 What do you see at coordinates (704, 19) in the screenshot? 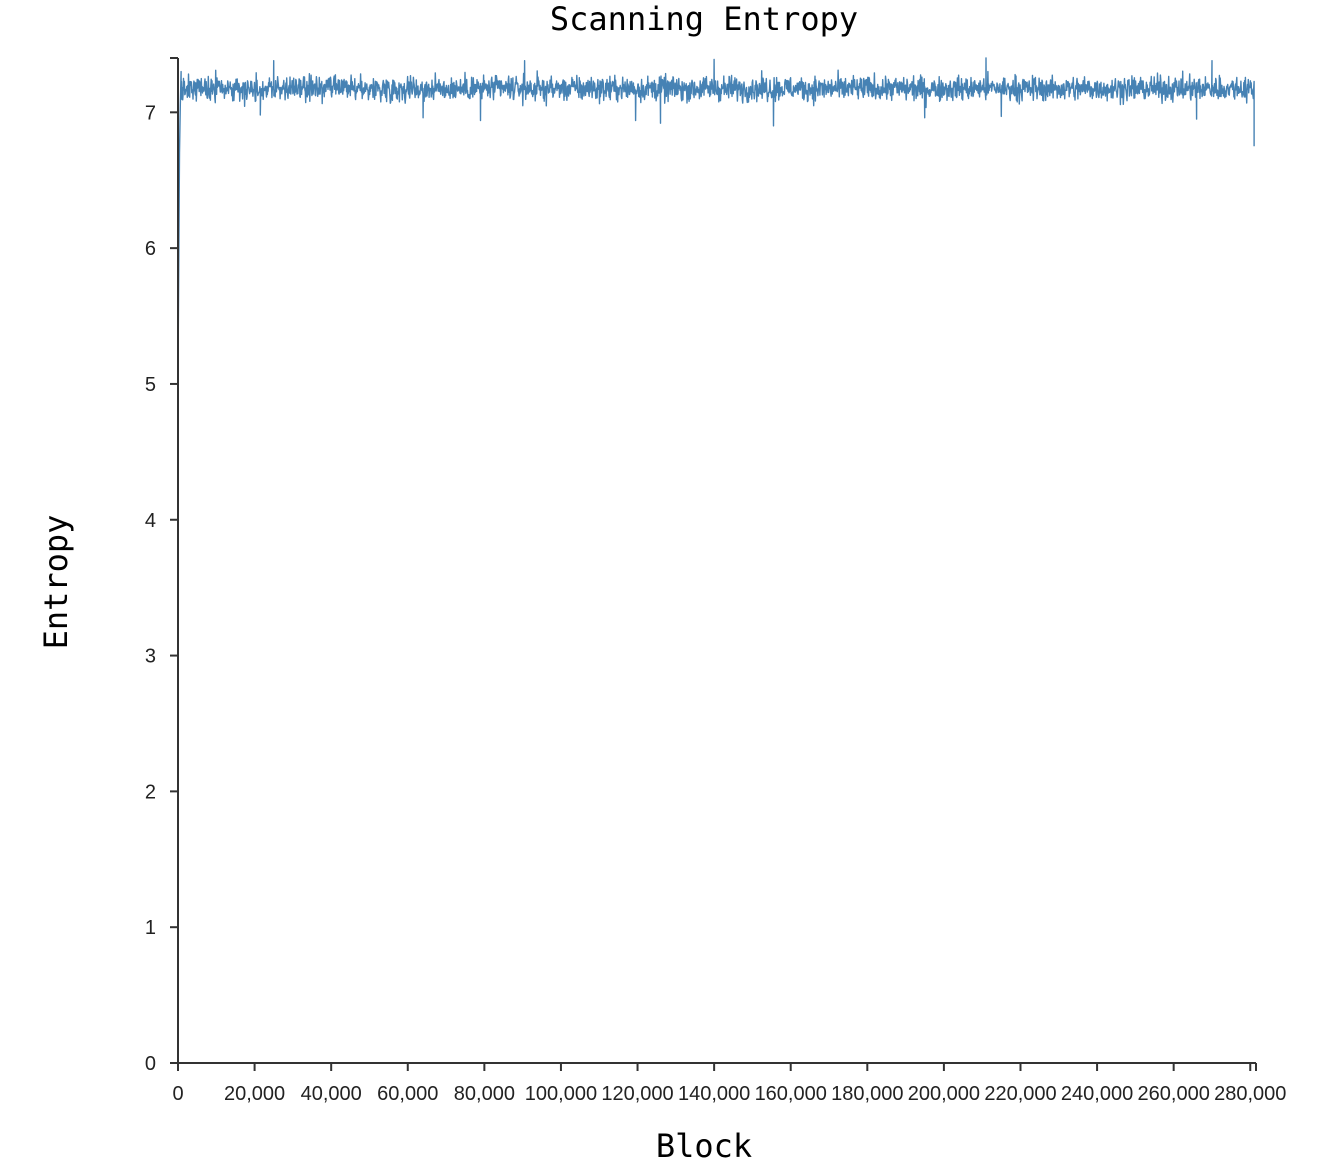
I see `chart-title: Scanning Entropy` at bounding box center [704, 19].